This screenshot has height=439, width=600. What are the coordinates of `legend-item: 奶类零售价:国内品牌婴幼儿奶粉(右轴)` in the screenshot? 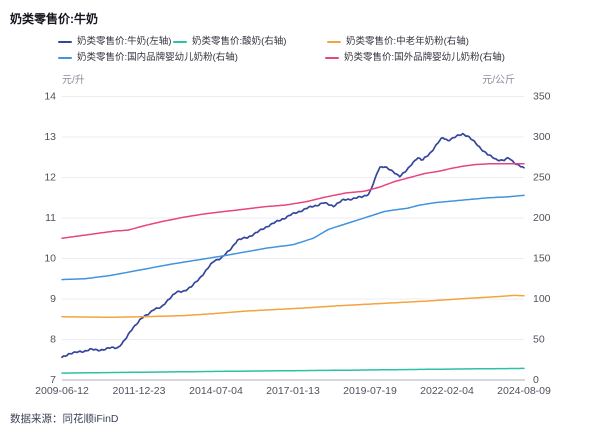 It's located at (148, 58).